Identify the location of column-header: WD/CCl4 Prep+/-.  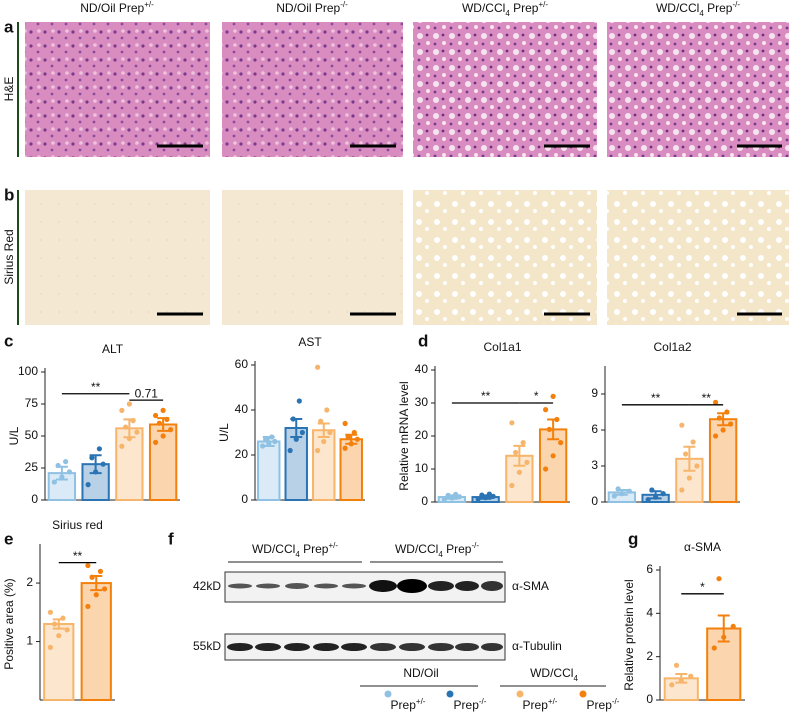
(505, 9).